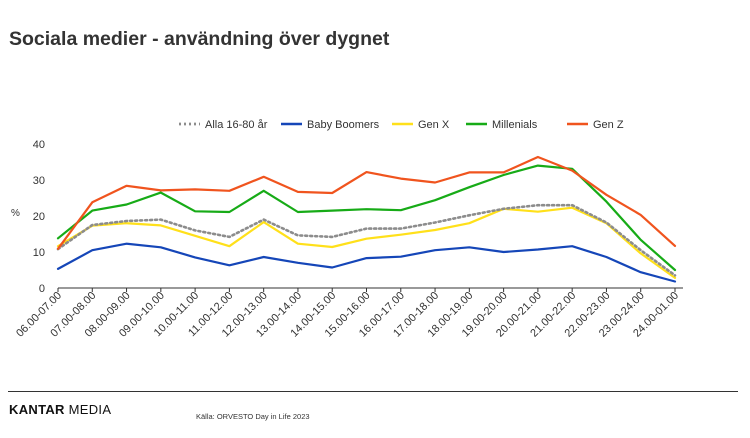  Describe the element at coordinates (515, 125) in the screenshot. I see `legend-label: Millenials` at that location.